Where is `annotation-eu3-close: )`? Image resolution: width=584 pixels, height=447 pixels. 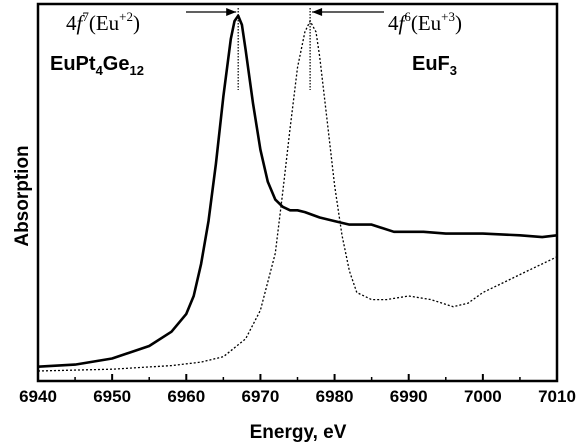 annotation-eu3-close: ) is located at coordinates (458, 23).